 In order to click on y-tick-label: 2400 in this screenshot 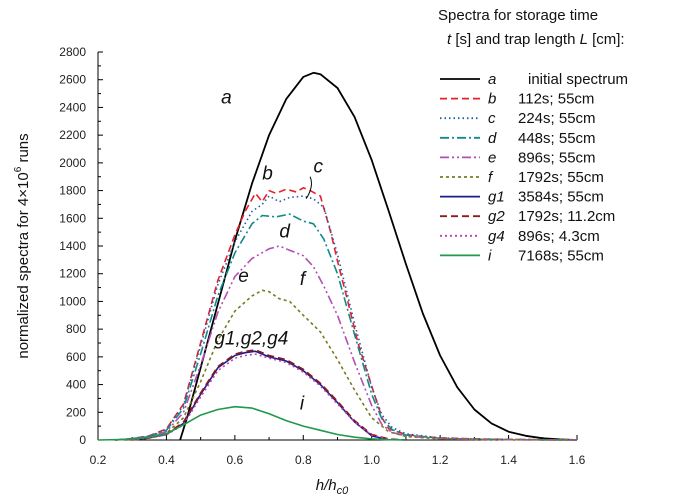, I will do `click(72, 107)`.